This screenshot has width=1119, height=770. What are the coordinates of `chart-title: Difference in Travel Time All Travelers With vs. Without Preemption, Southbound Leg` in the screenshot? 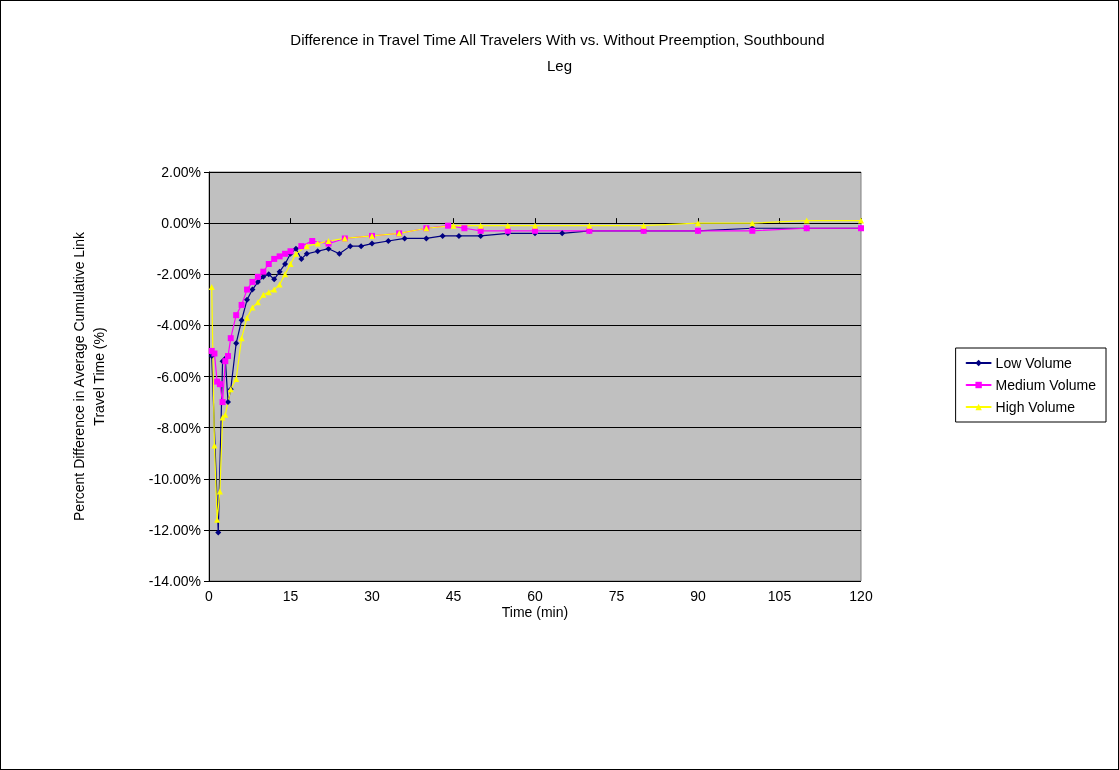 It's located at (559, 52).